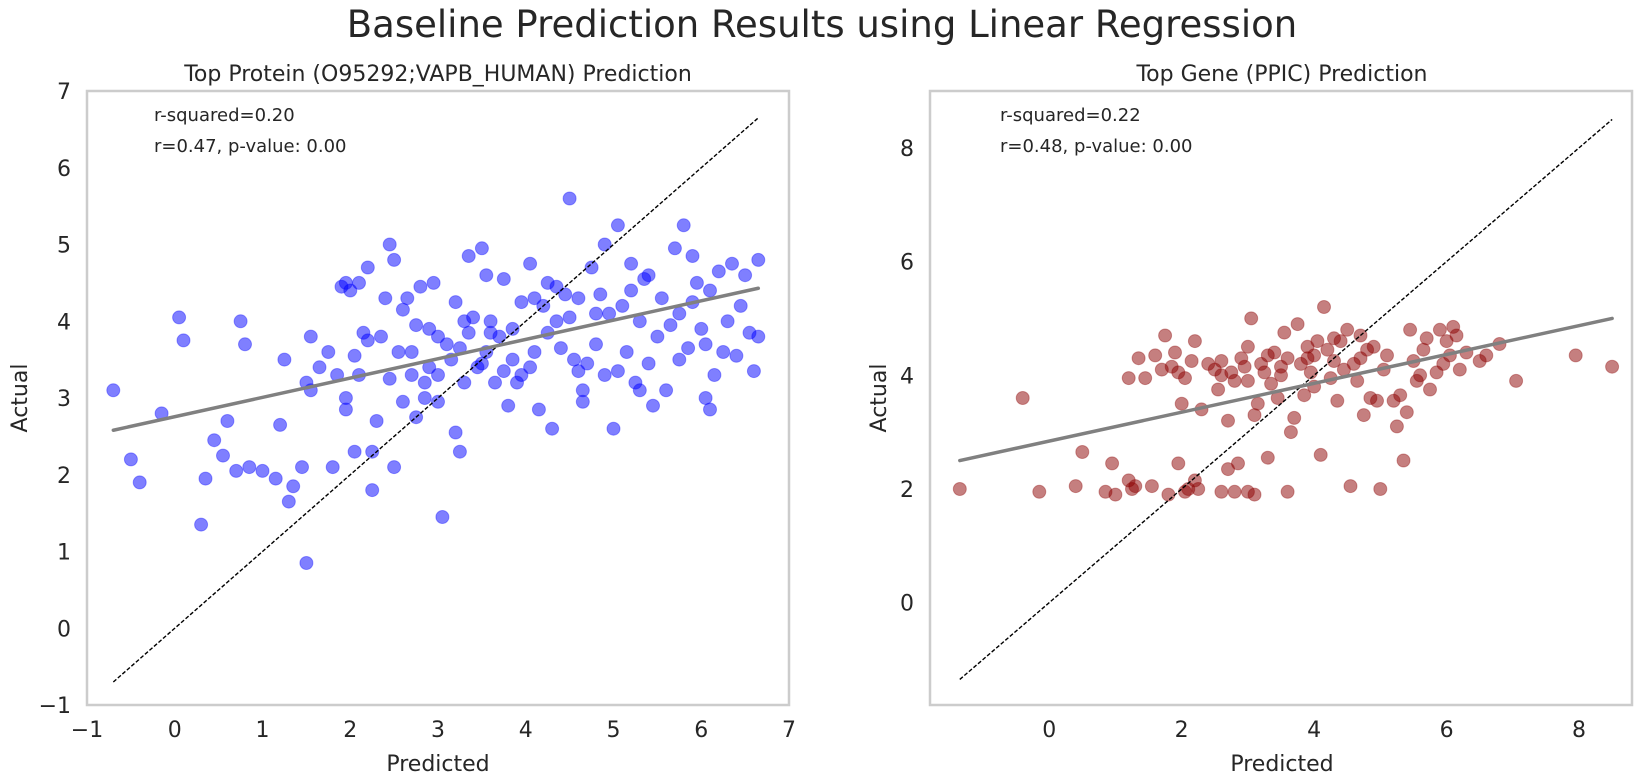 The width and height of the screenshot is (1644, 784). Describe the element at coordinates (701, 730) in the screenshot. I see `chart-left-xtick-label: 6` at that location.